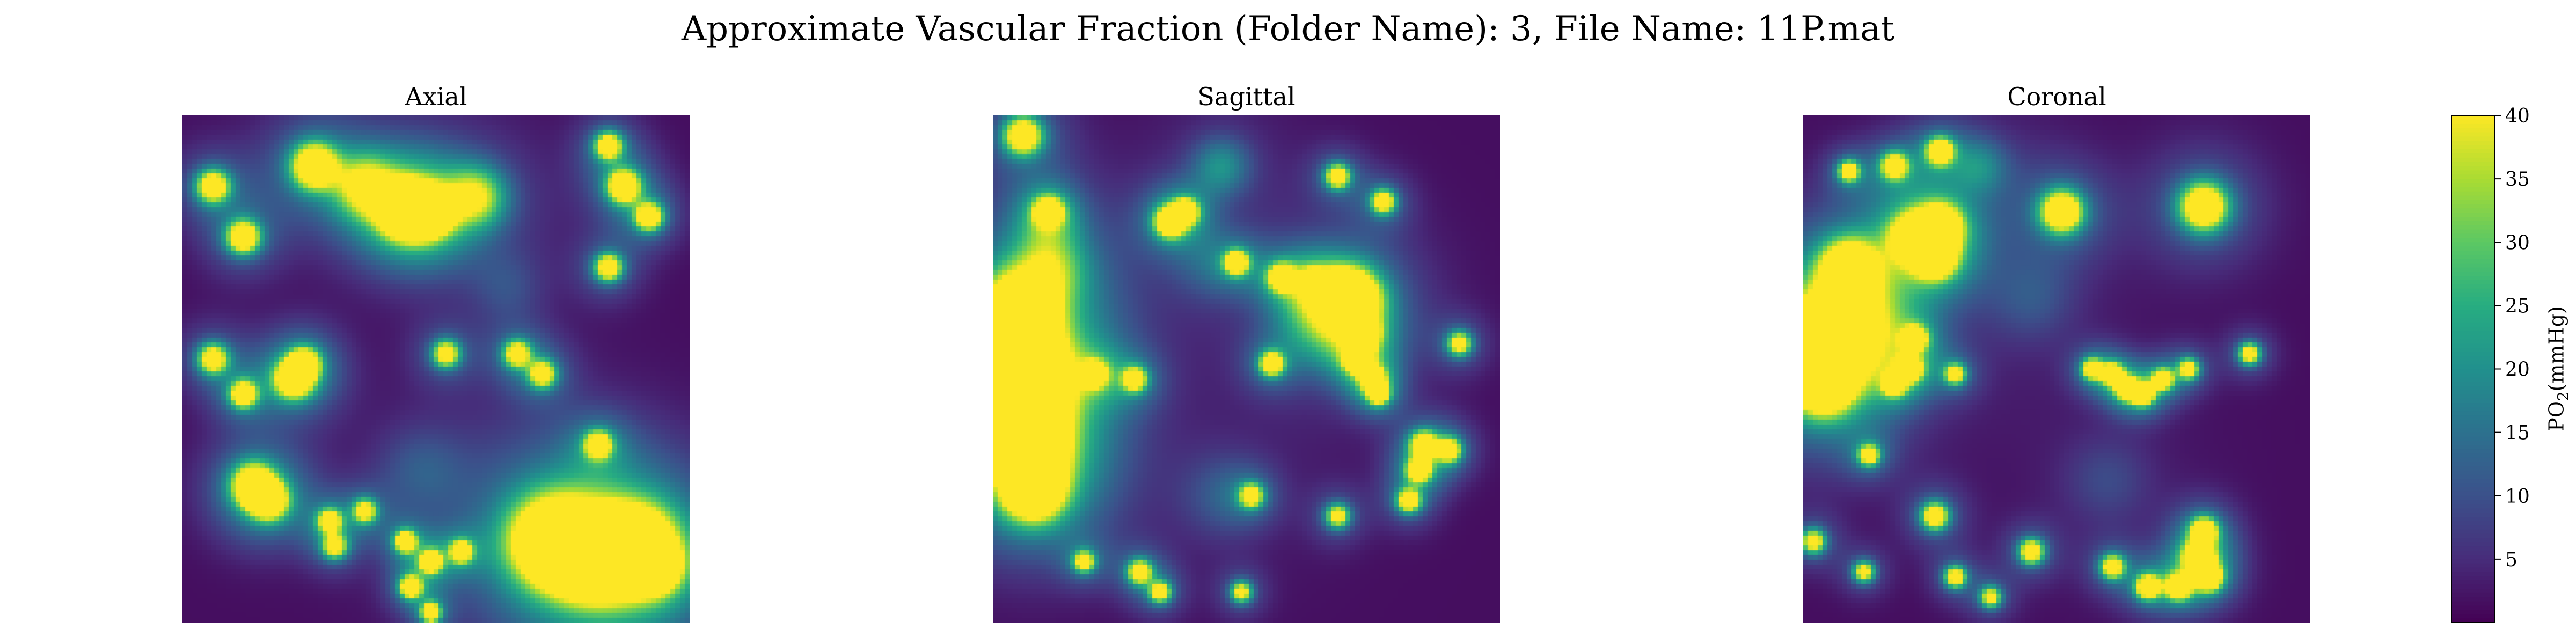 The image size is (2576, 644). I want to click on colorbar-tick-label: 20, so click(2517, 370).